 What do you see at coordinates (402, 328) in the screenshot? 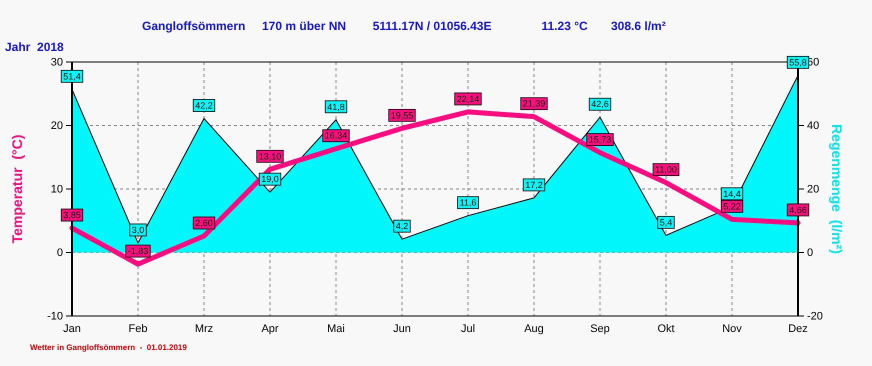
I see `x-tick-label: Jun` at bounding box center [402, 328].